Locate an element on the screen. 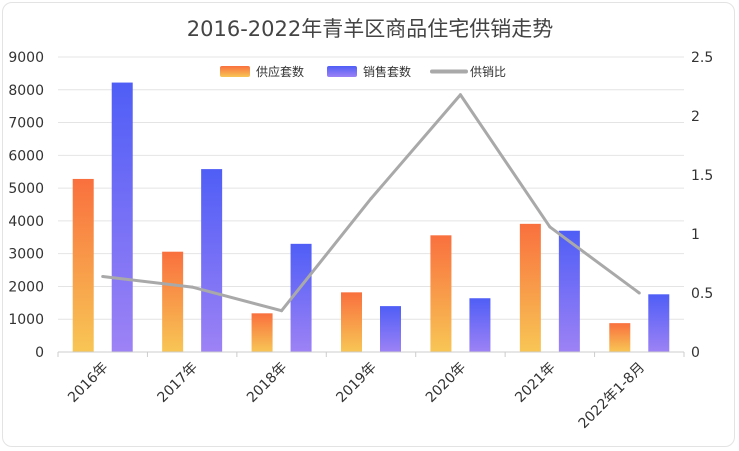 This screenshot has width=739, height=451. x-tick-label: 2018年 is located at coordinates (267, 383).